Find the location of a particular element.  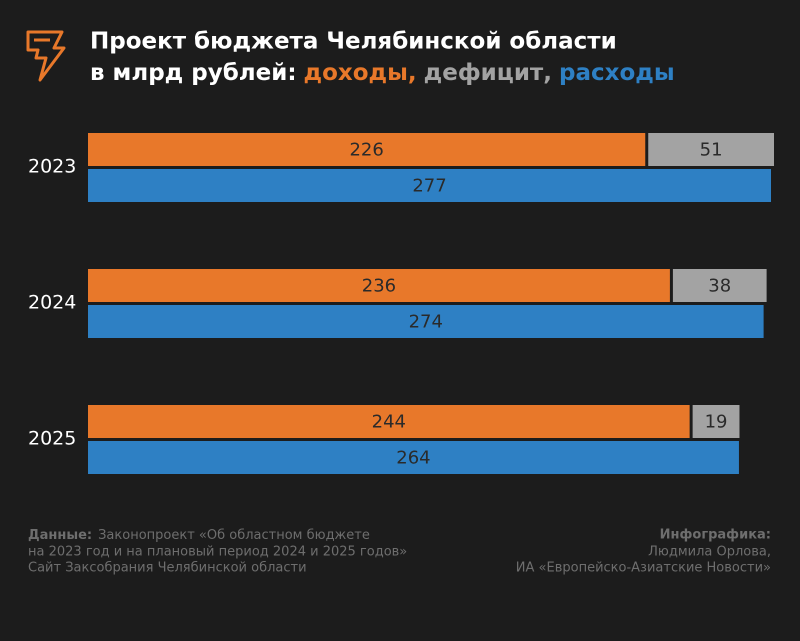

value-label: 274 is located at coordinates (426, 322).